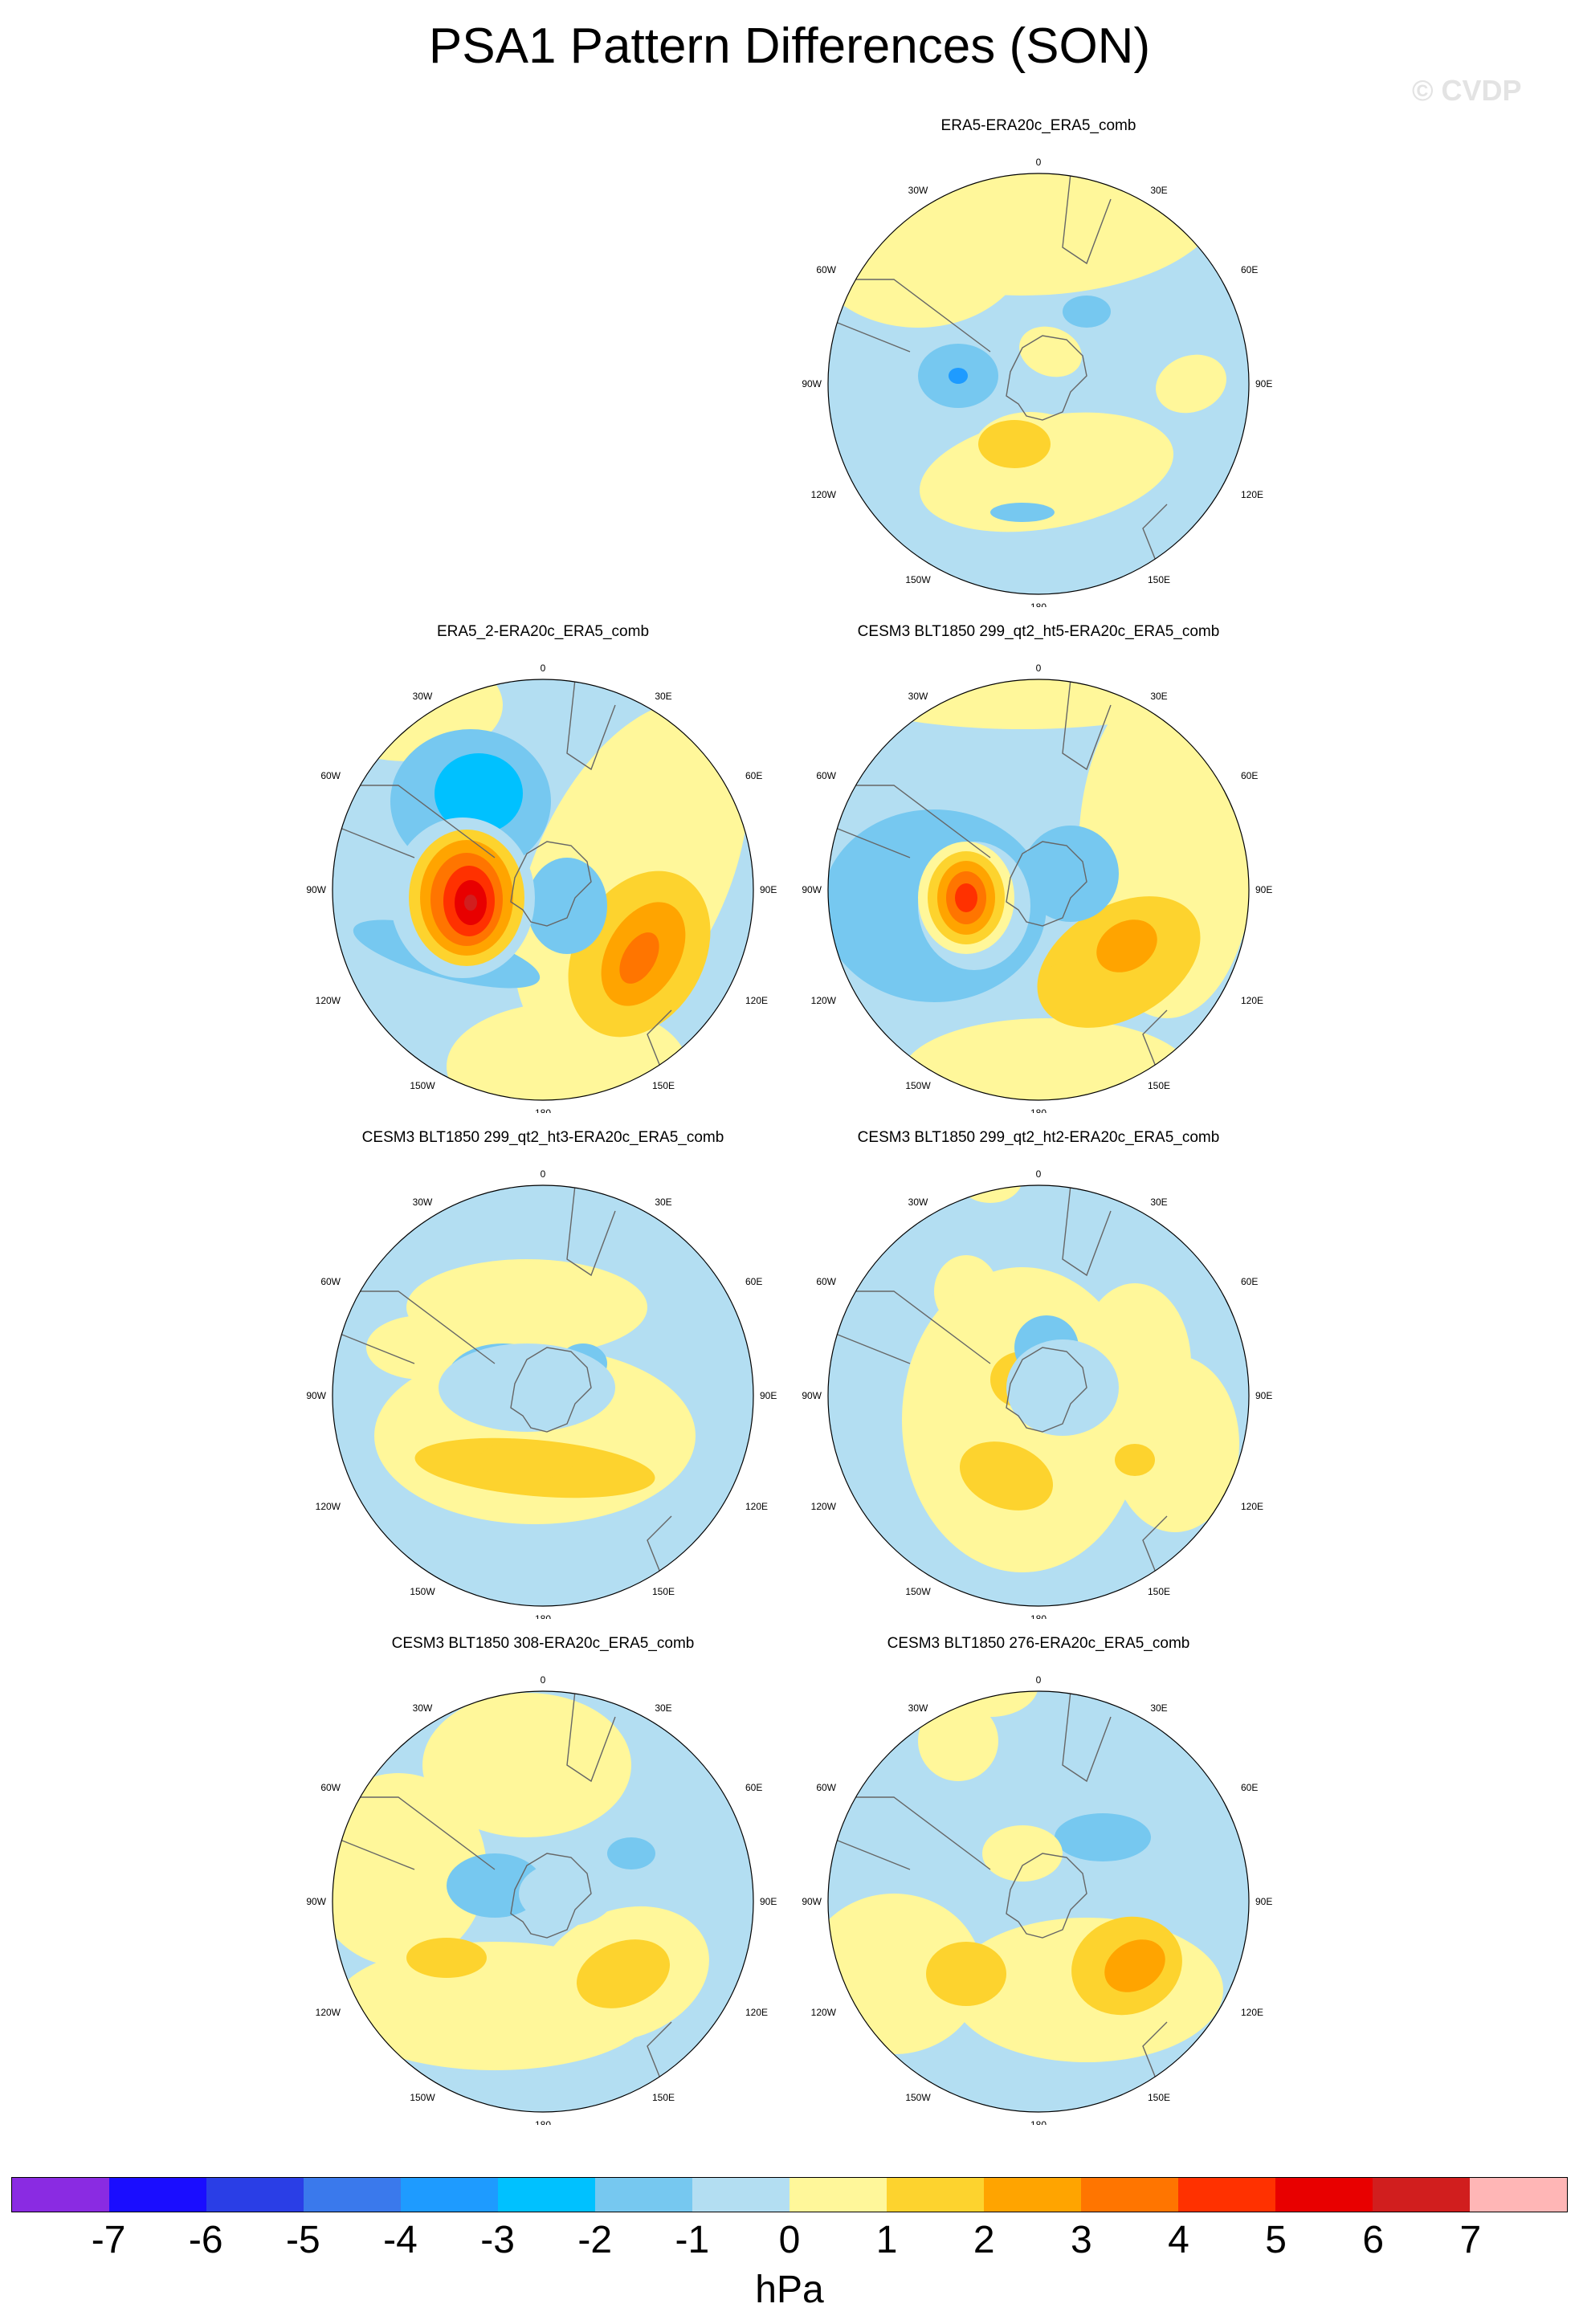 Image resolution: width=1579 pixels, height=2324 pixels. Describe the element at coordinates (1467, 91) in the screenshot. I see `watermark: © CVDP` at that location.